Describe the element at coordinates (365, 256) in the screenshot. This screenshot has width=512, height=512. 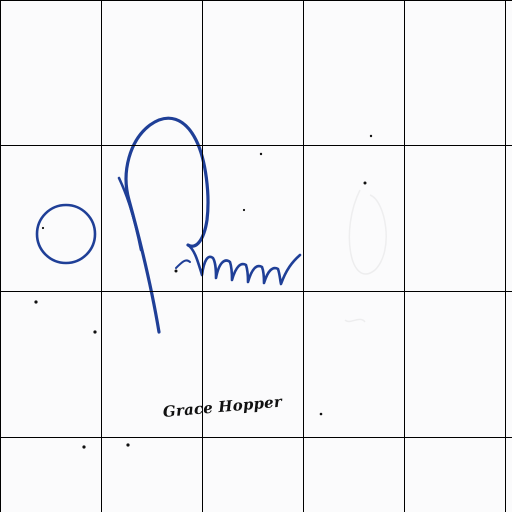
I see `bleed-through-signature` at that location.